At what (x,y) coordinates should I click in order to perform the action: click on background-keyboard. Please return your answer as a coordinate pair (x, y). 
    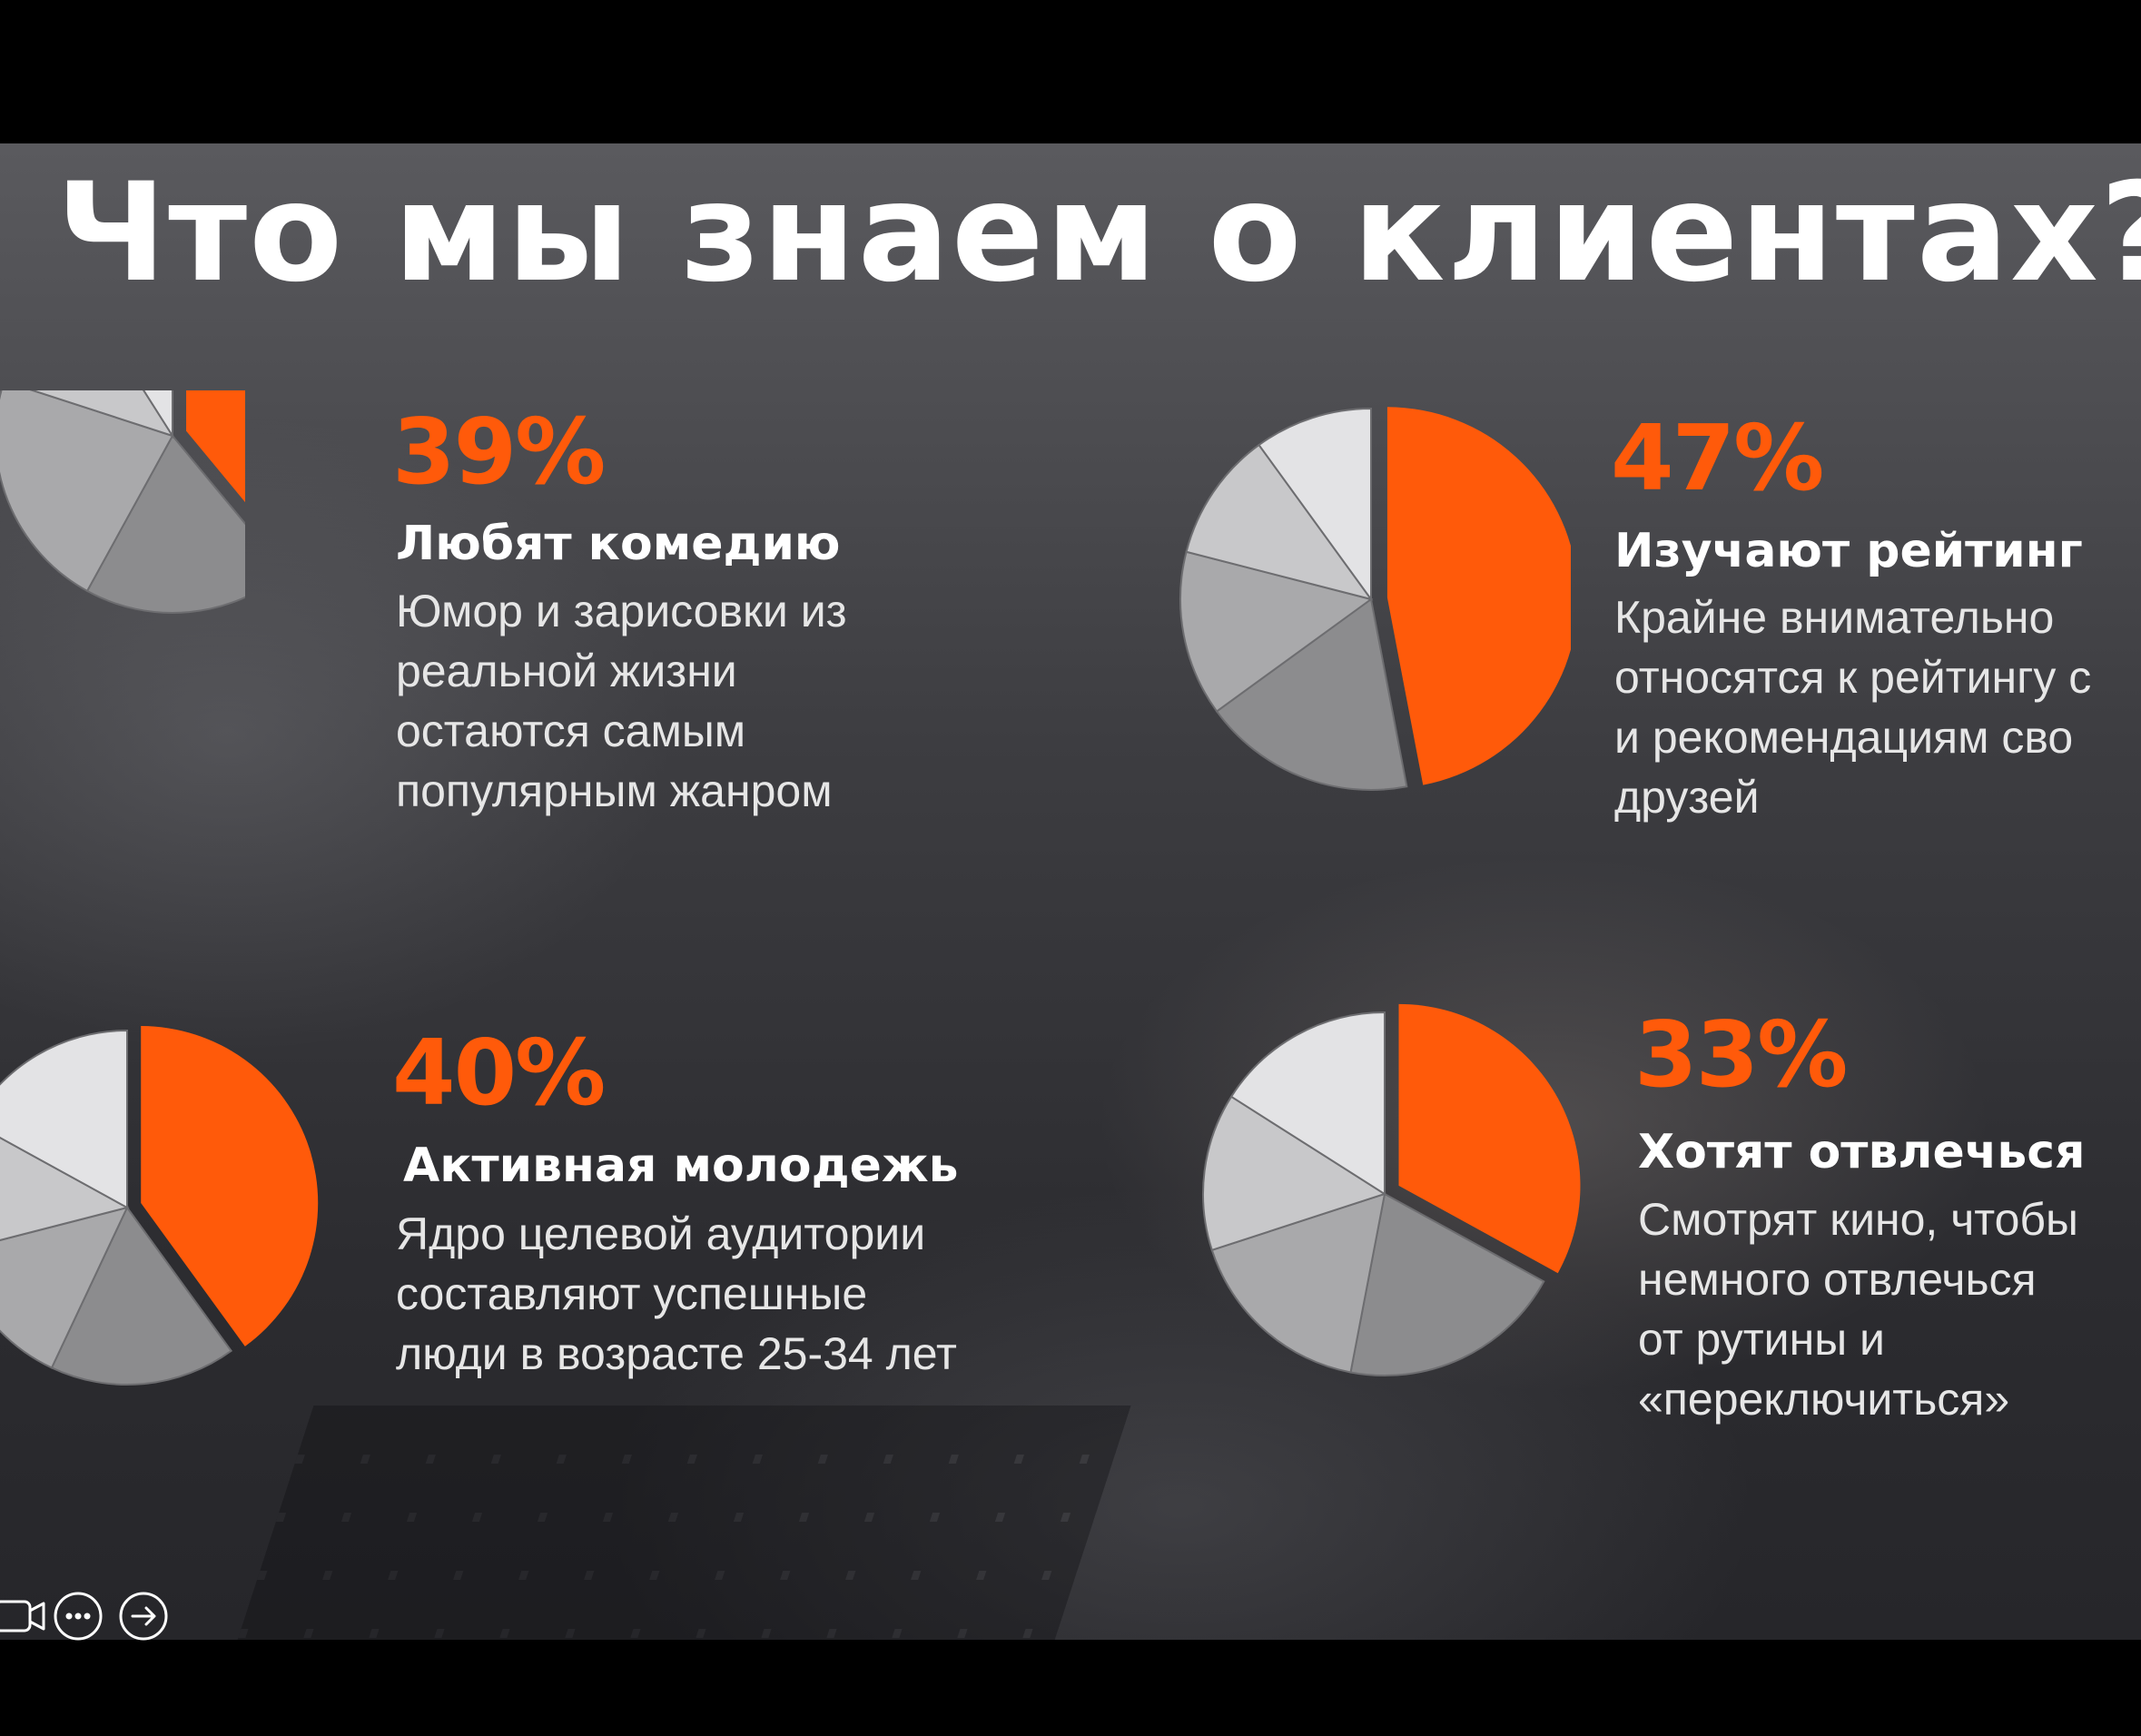
    Looking at the image, I should click on (681, 1523).